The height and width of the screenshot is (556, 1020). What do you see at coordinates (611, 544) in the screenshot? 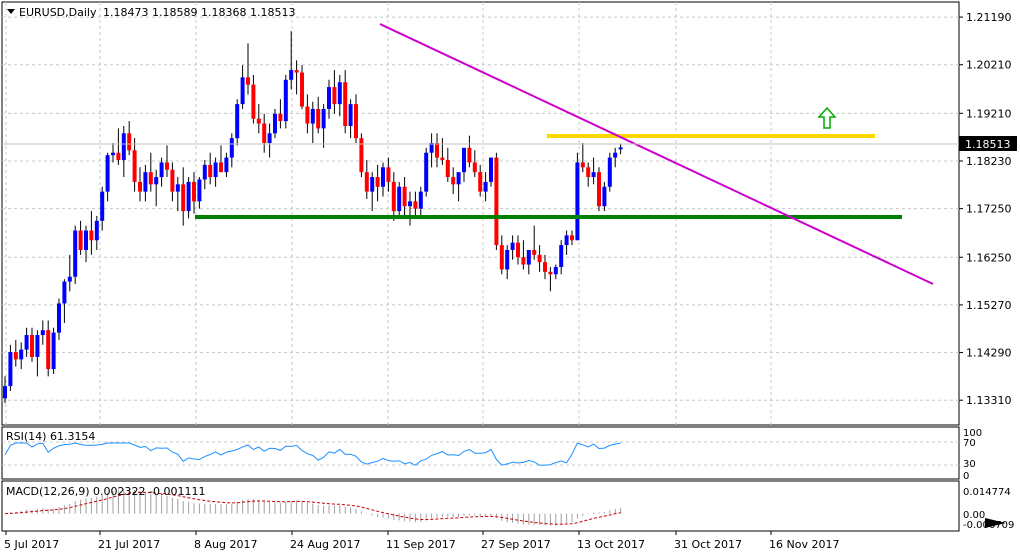
I see `time-tick-label: 13 Oct 2017` at bounding box center [611, 544].